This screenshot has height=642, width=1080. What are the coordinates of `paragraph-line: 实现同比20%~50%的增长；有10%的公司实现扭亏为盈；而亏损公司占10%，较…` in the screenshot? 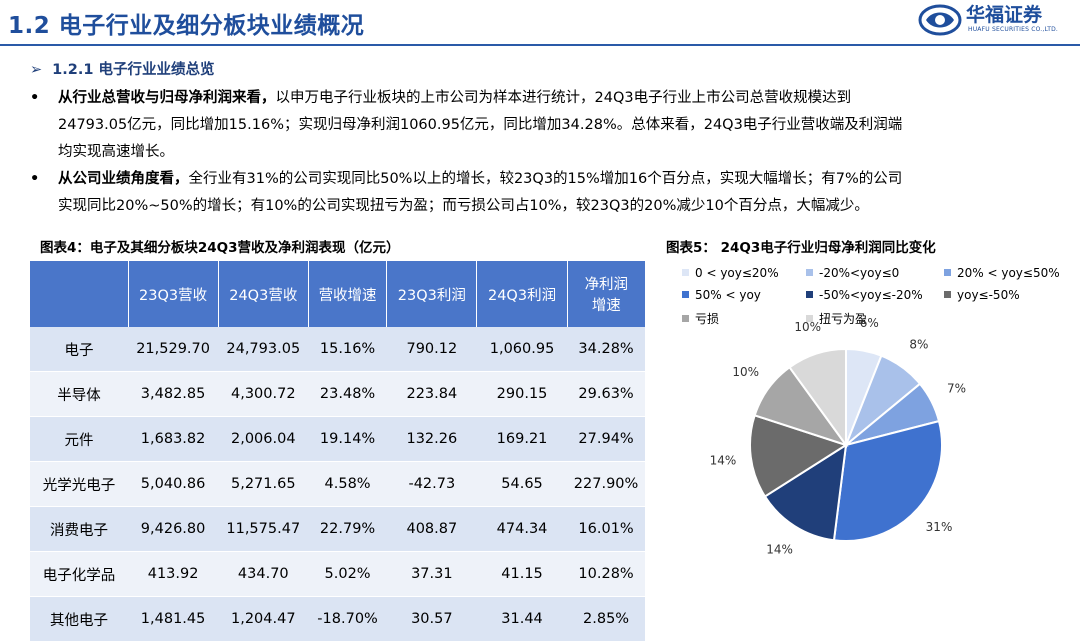 It's located at (463, 206).